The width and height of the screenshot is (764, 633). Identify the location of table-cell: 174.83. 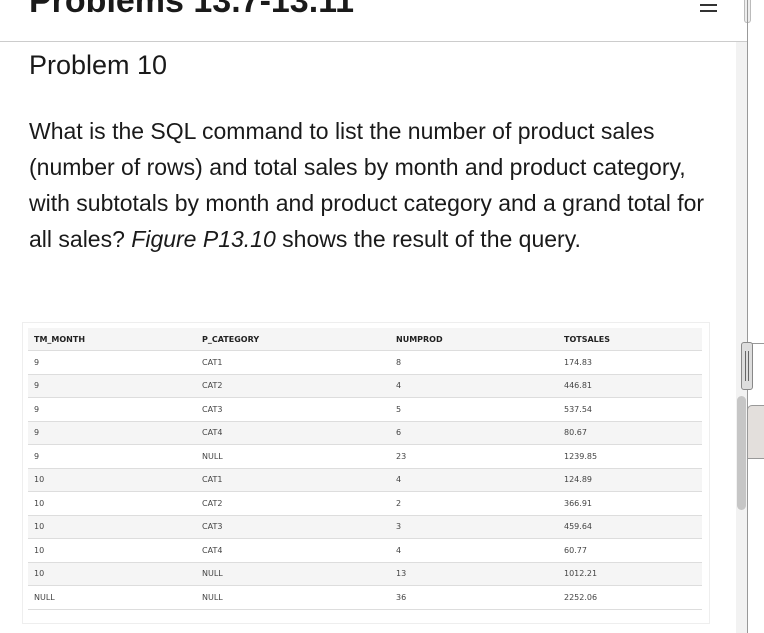
(630, 362).